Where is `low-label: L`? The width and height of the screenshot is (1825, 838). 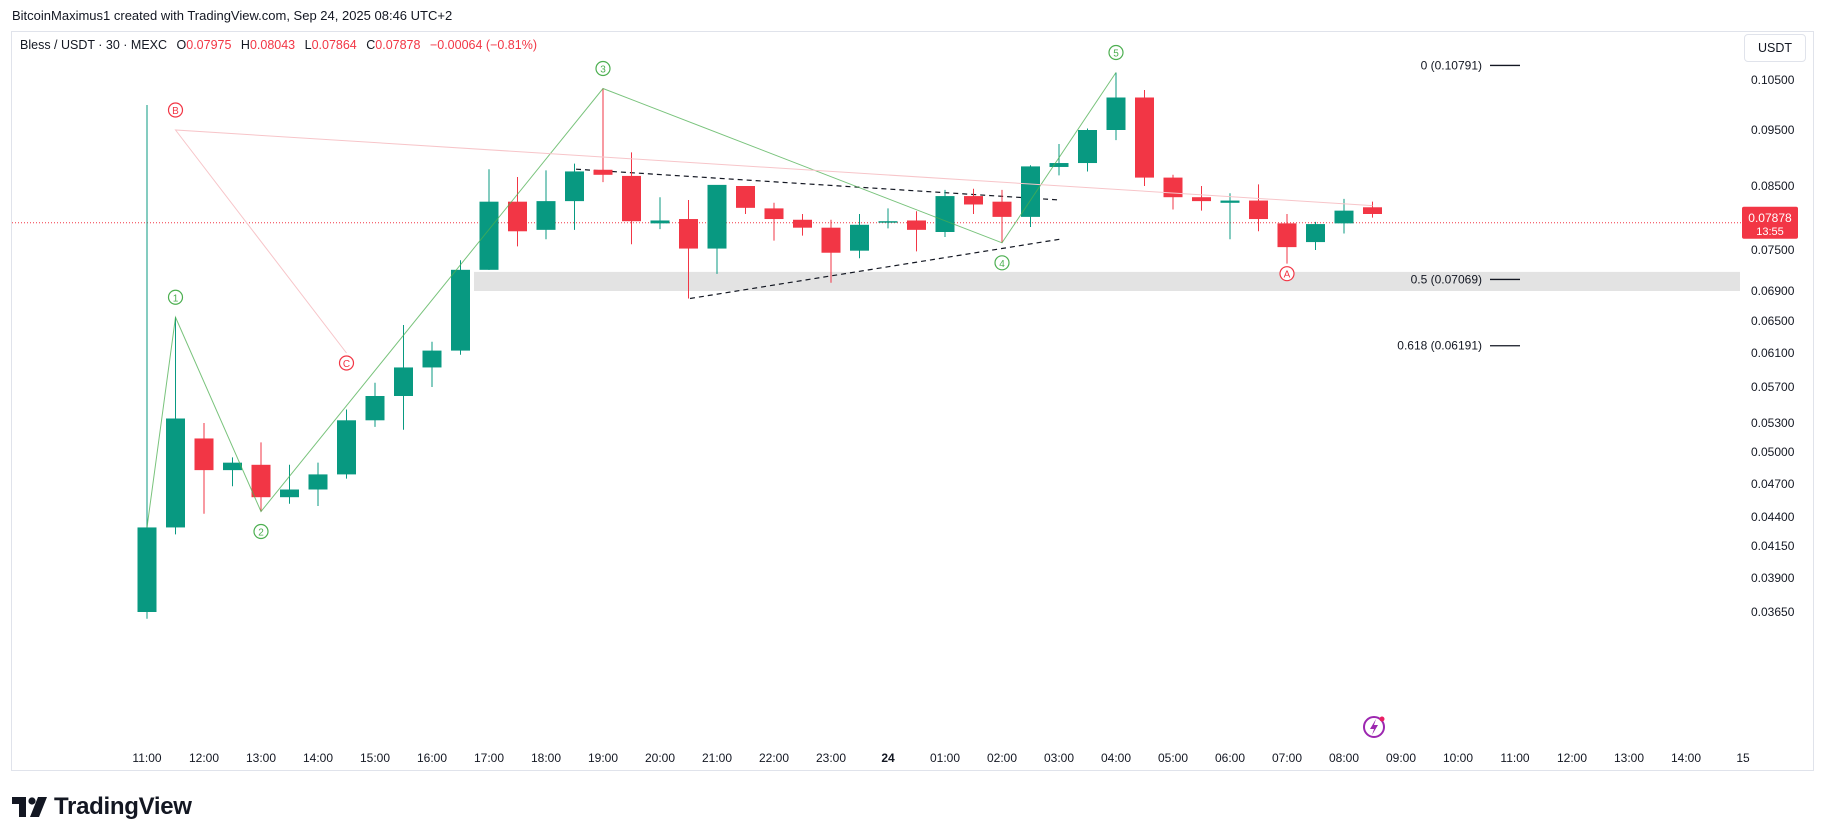
low-label: L is located at coordinates (308, 45).